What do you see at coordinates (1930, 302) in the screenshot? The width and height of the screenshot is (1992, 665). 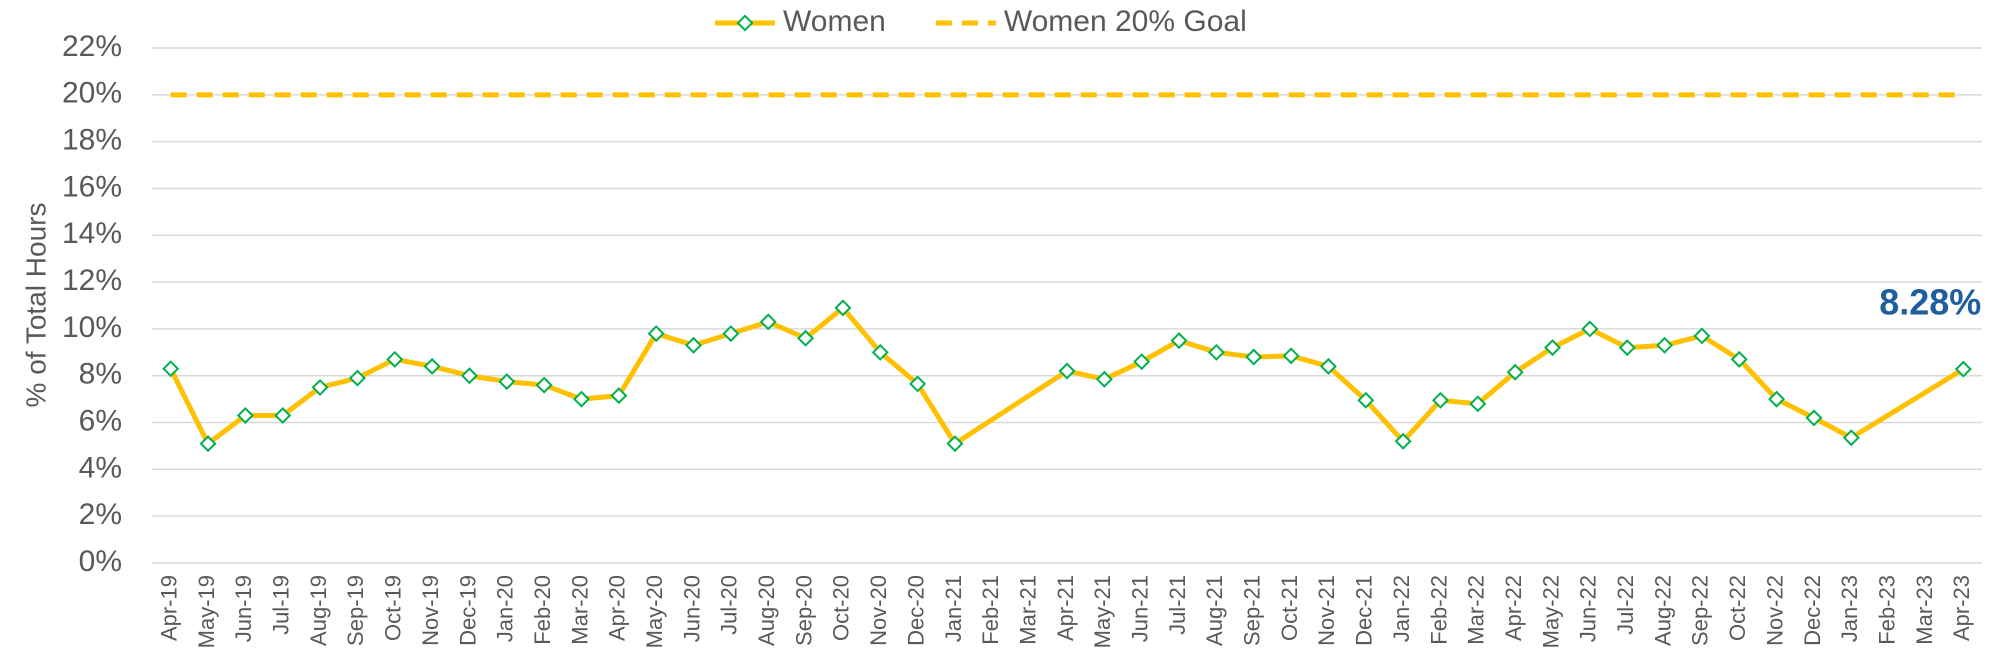 I see `data-label: 8.28%` at bounding box center [1930, 302].